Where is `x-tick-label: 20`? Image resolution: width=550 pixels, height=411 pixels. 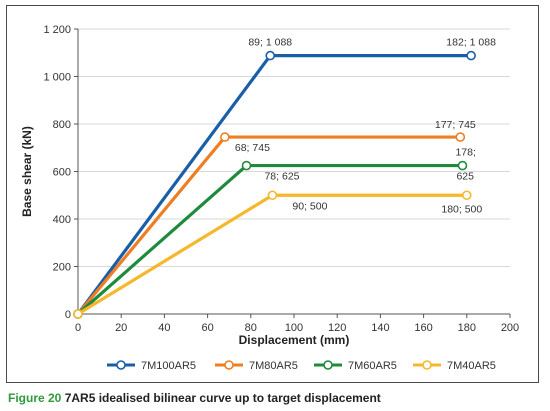
x-tick-label: 20 is located at coordinates (121, 328).